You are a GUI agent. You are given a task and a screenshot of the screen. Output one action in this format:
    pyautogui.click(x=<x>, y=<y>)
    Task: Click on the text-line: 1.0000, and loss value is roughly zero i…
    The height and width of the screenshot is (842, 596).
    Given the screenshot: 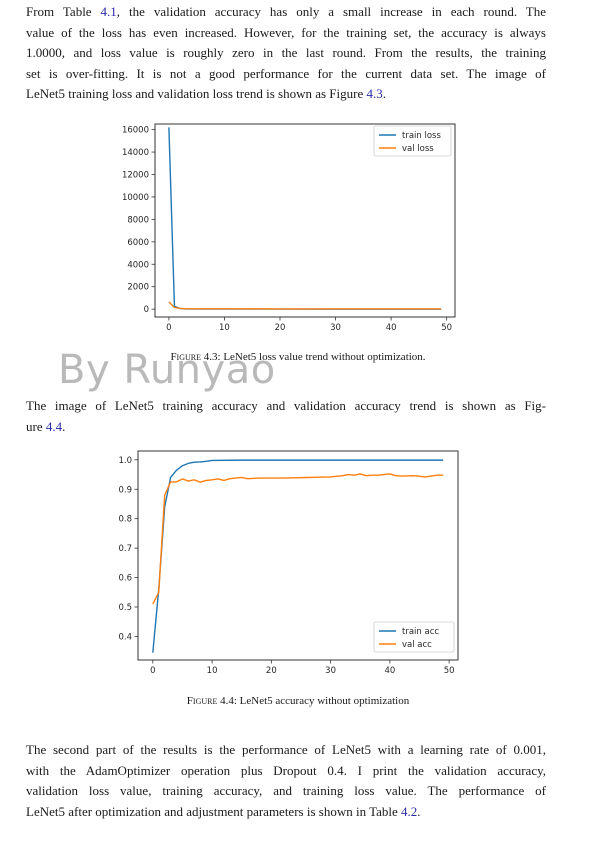 What is the action you would take?
    pyautogui.click(x=286, y=53)
    